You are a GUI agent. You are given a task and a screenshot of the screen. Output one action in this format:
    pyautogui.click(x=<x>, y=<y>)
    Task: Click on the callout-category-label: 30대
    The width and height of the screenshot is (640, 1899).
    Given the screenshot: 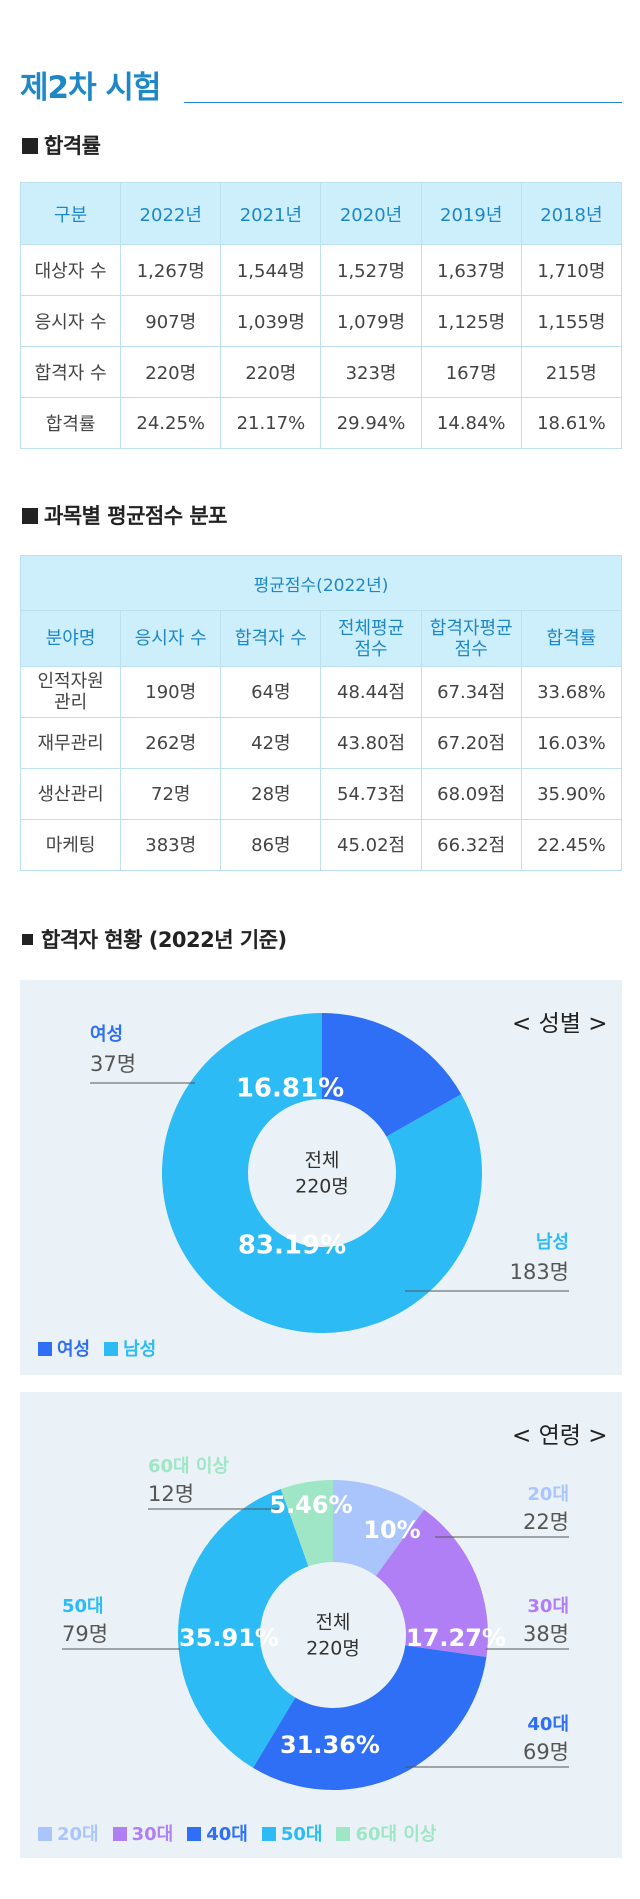 What is the action you would take?
    pyautogui.click(x=548, y=1606)
    